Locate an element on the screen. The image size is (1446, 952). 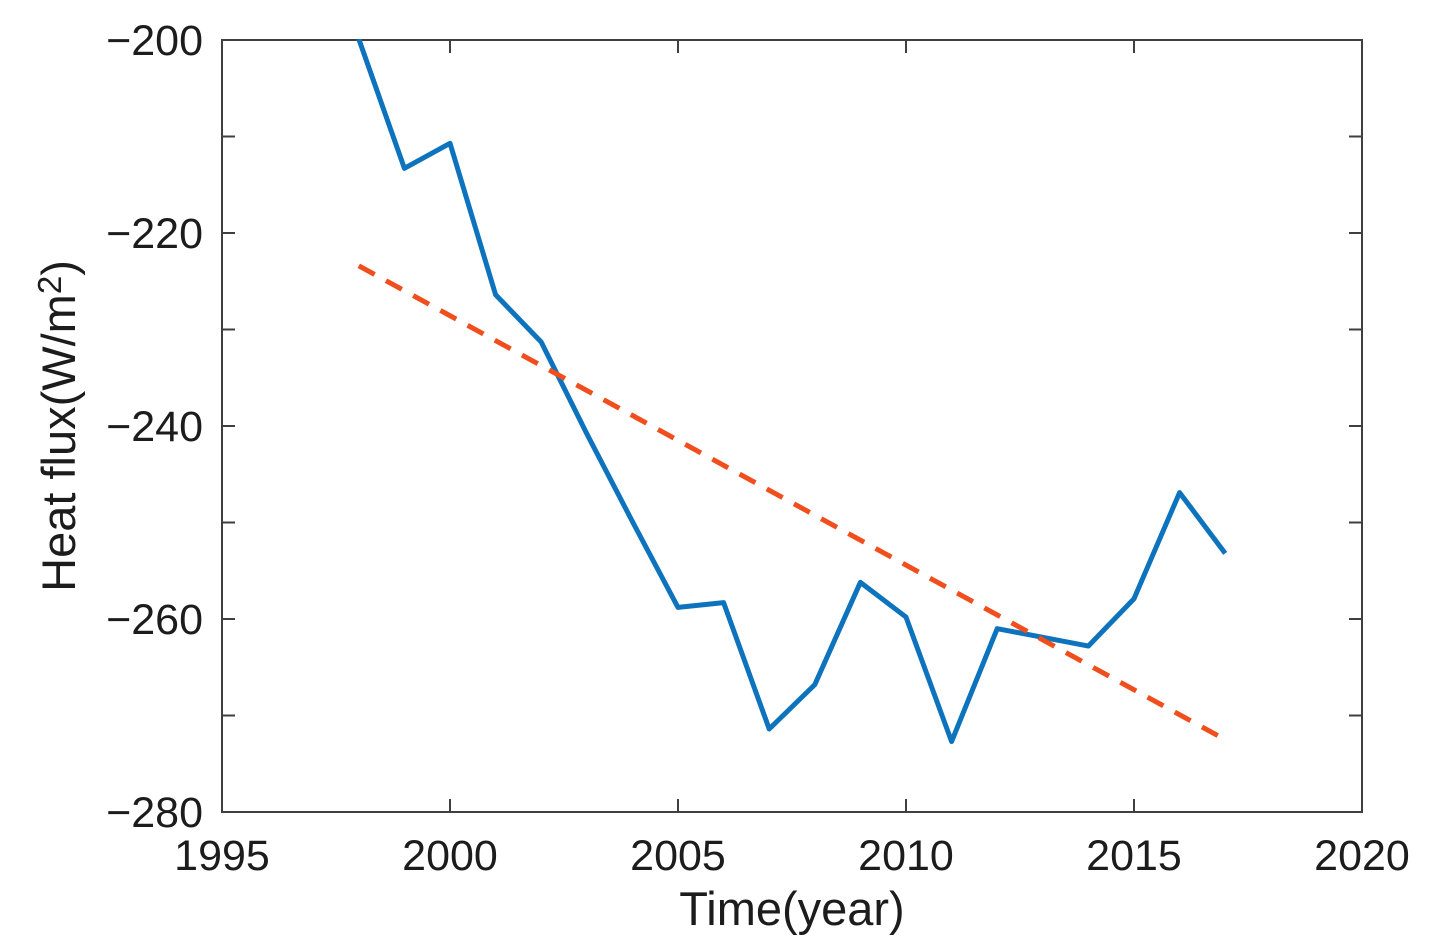
x-axis-label: Time(year) is located at coordinates (791, 908).